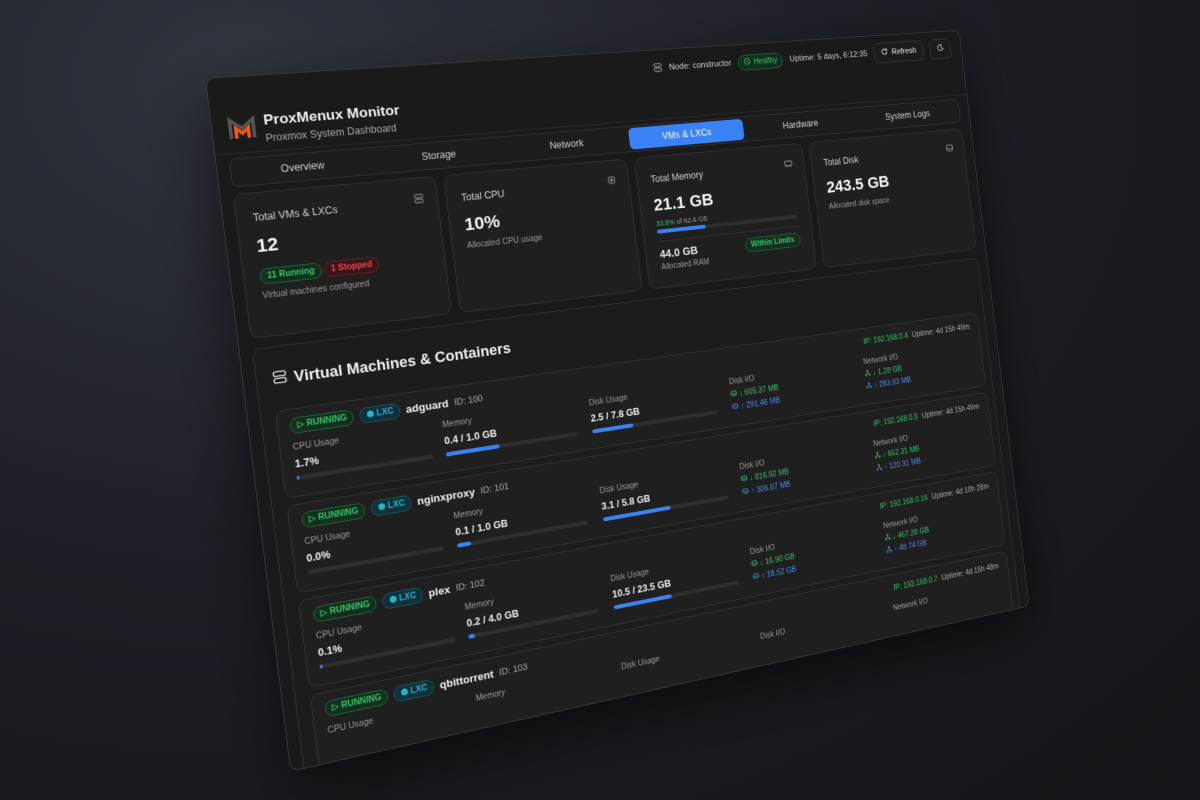 The image size is (1200, 800). I want to click on vm-uptime: 4d 15h 48m, so click(982, 570).